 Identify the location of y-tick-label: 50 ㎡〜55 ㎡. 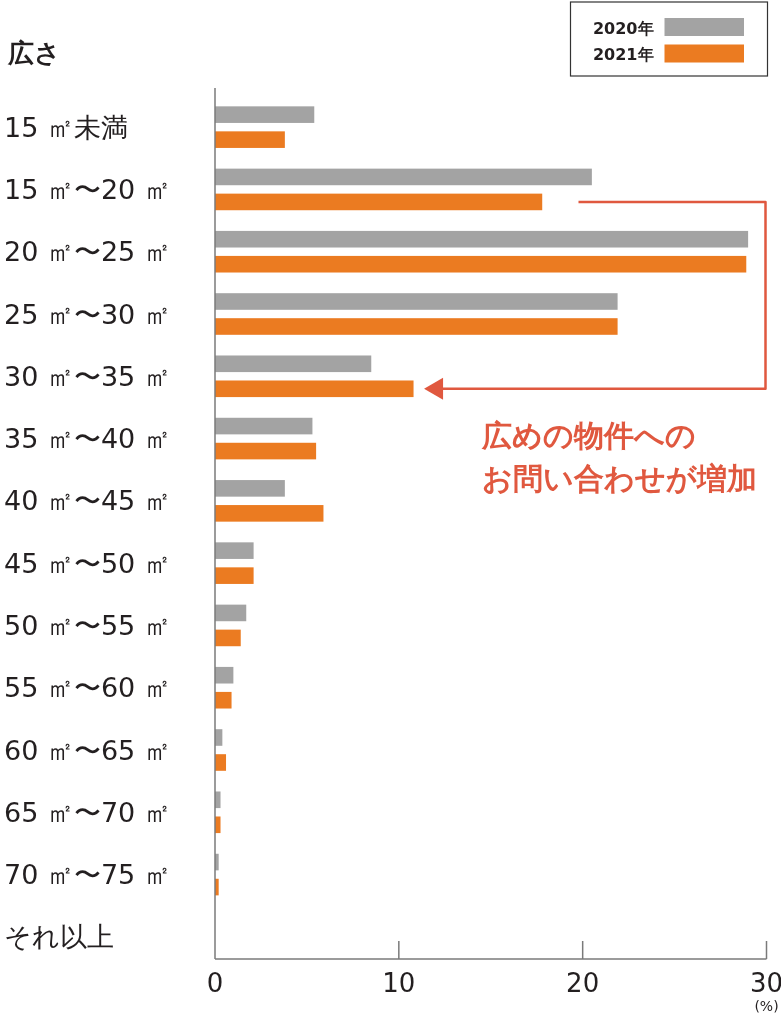
(87, 625).